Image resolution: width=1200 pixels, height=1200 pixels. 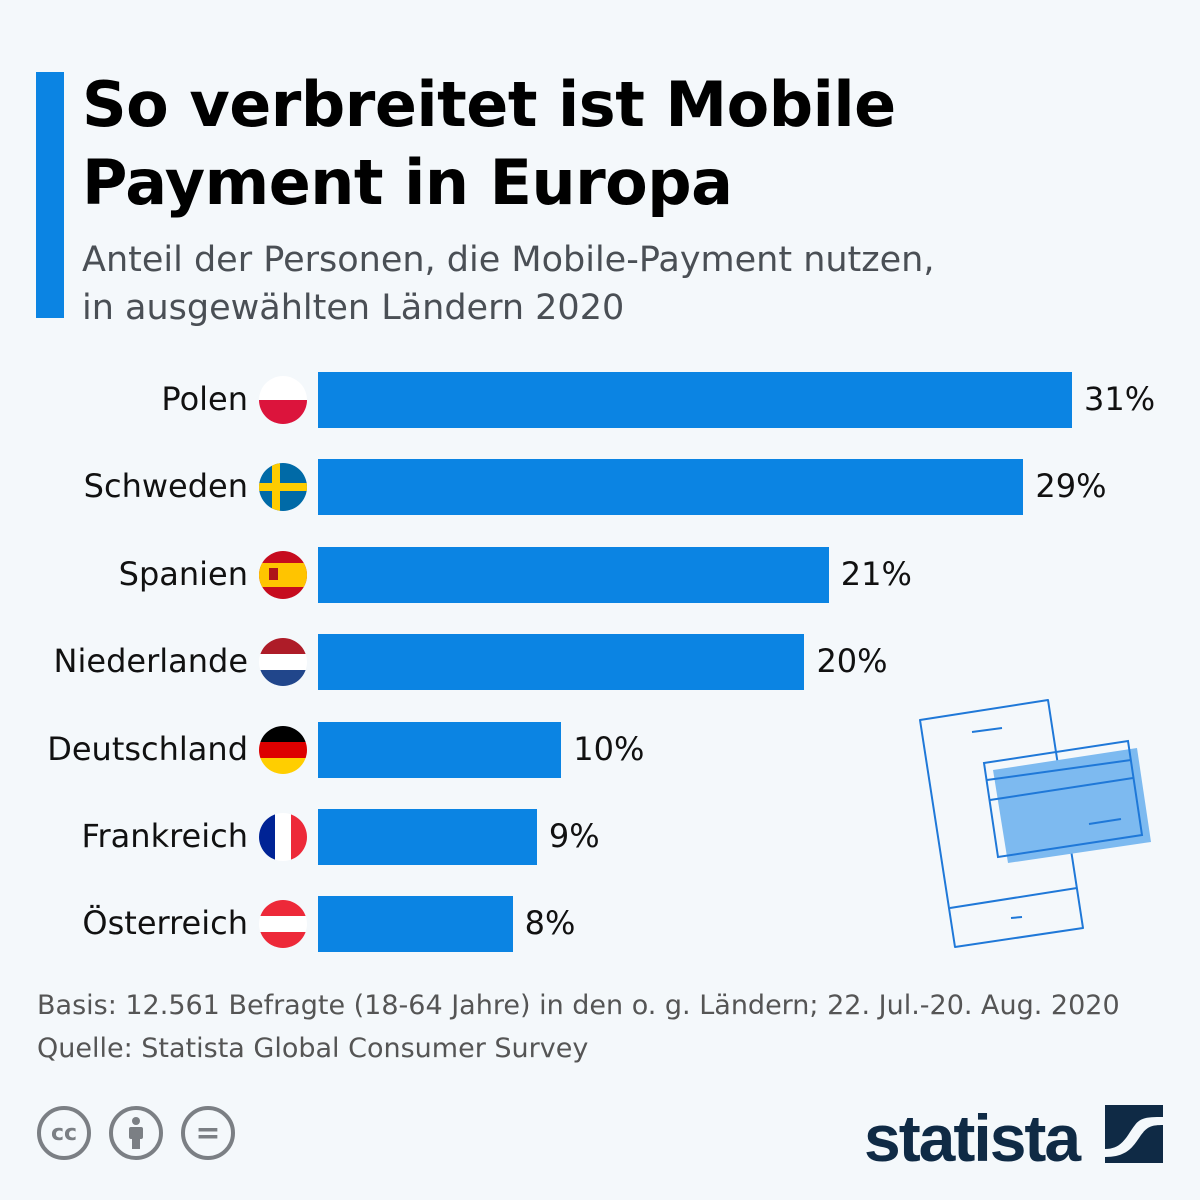 I want to click on cc-text: cc, so click(x=64, y=1133).